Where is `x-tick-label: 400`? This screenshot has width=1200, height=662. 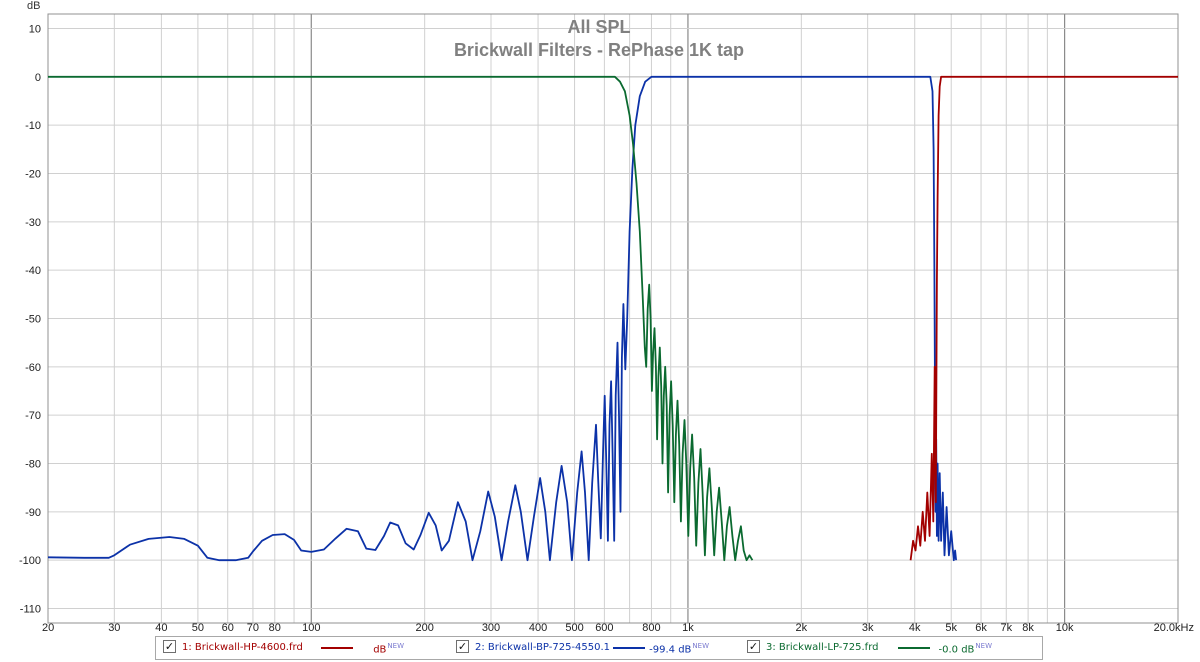 x-tick-label: 400 is located at coordinates (538, 628).